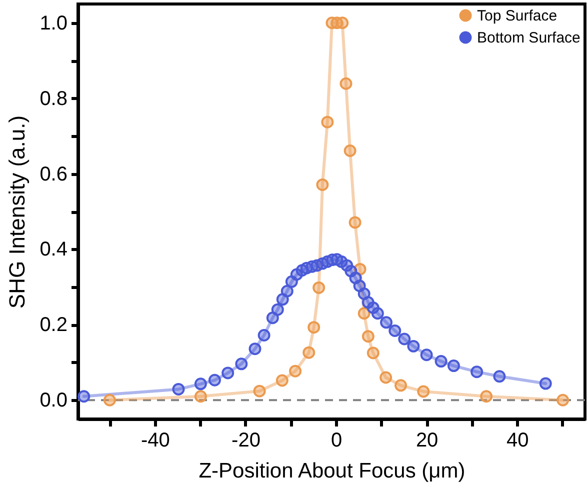 This screenshot has width=588, height=487. Describe the element at coordinates (54, 23) in the screenshot. I see `y-tick-label: 1.0` at that location.